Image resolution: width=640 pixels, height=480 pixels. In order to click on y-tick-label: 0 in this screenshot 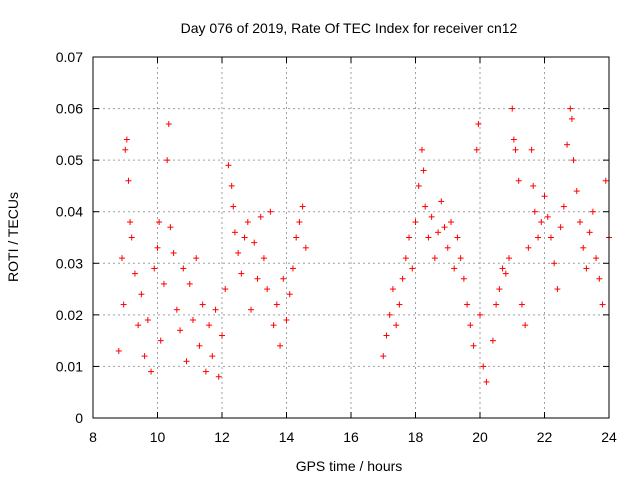, I will do `click(79, 418)`.